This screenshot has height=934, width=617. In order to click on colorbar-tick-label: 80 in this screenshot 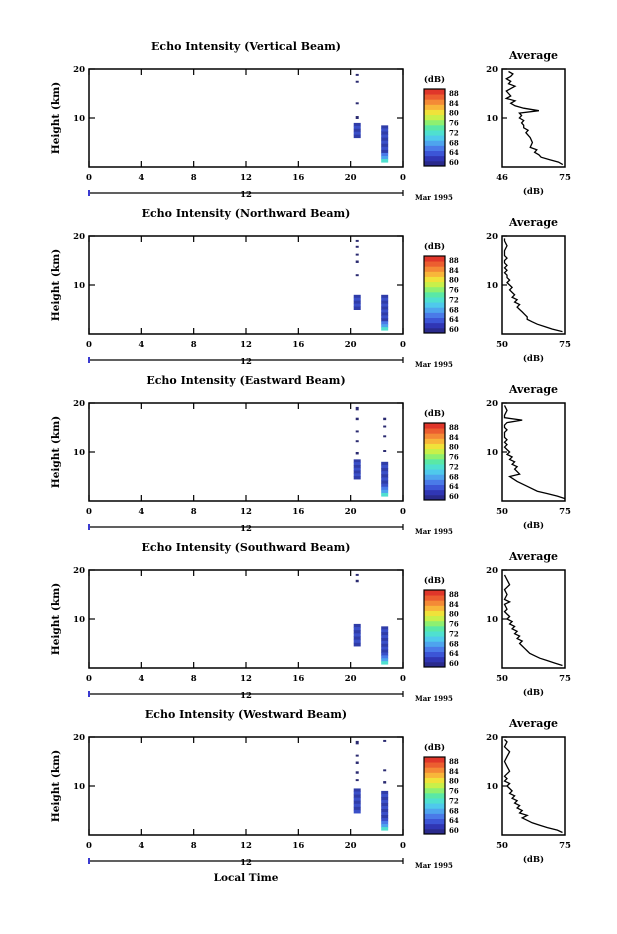, I will do `click(454, 280)`.